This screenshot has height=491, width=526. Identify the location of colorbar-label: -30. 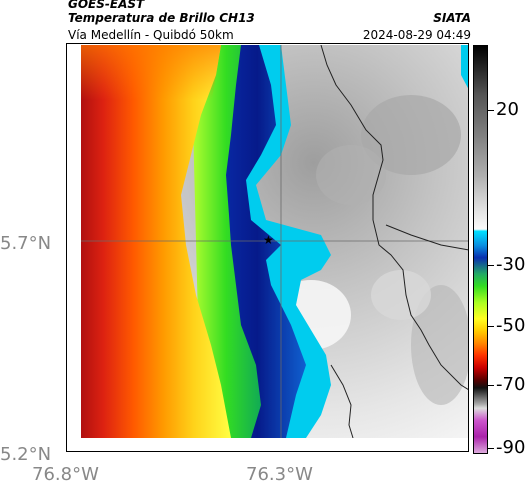
(511, 264).